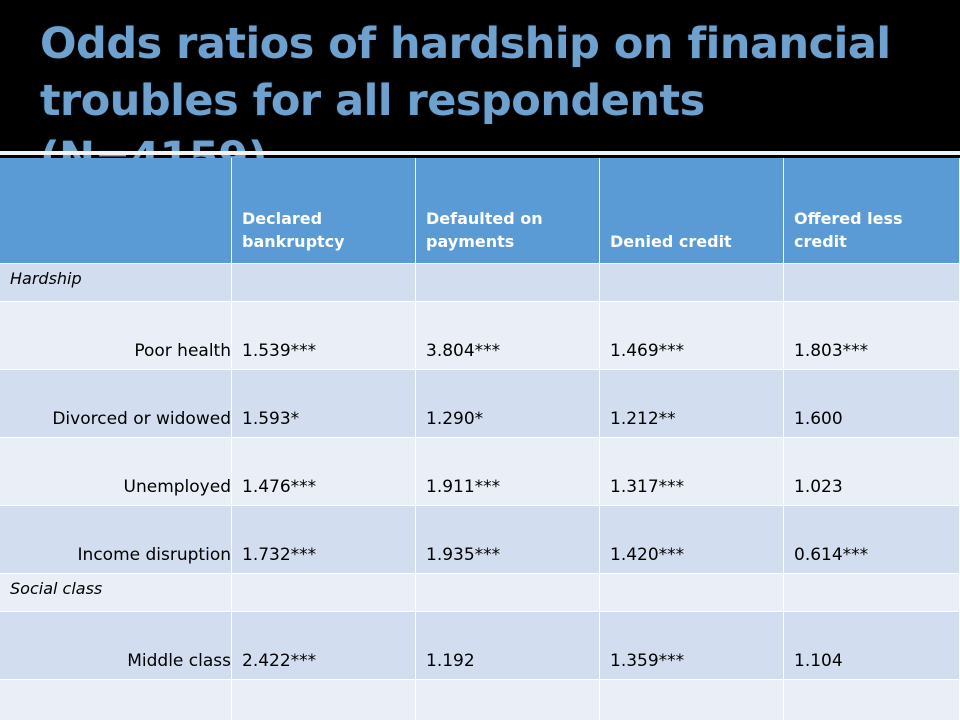 This screenshot has height=720, width=960. I want to click on row-label: Upper class, so click(116, 700).